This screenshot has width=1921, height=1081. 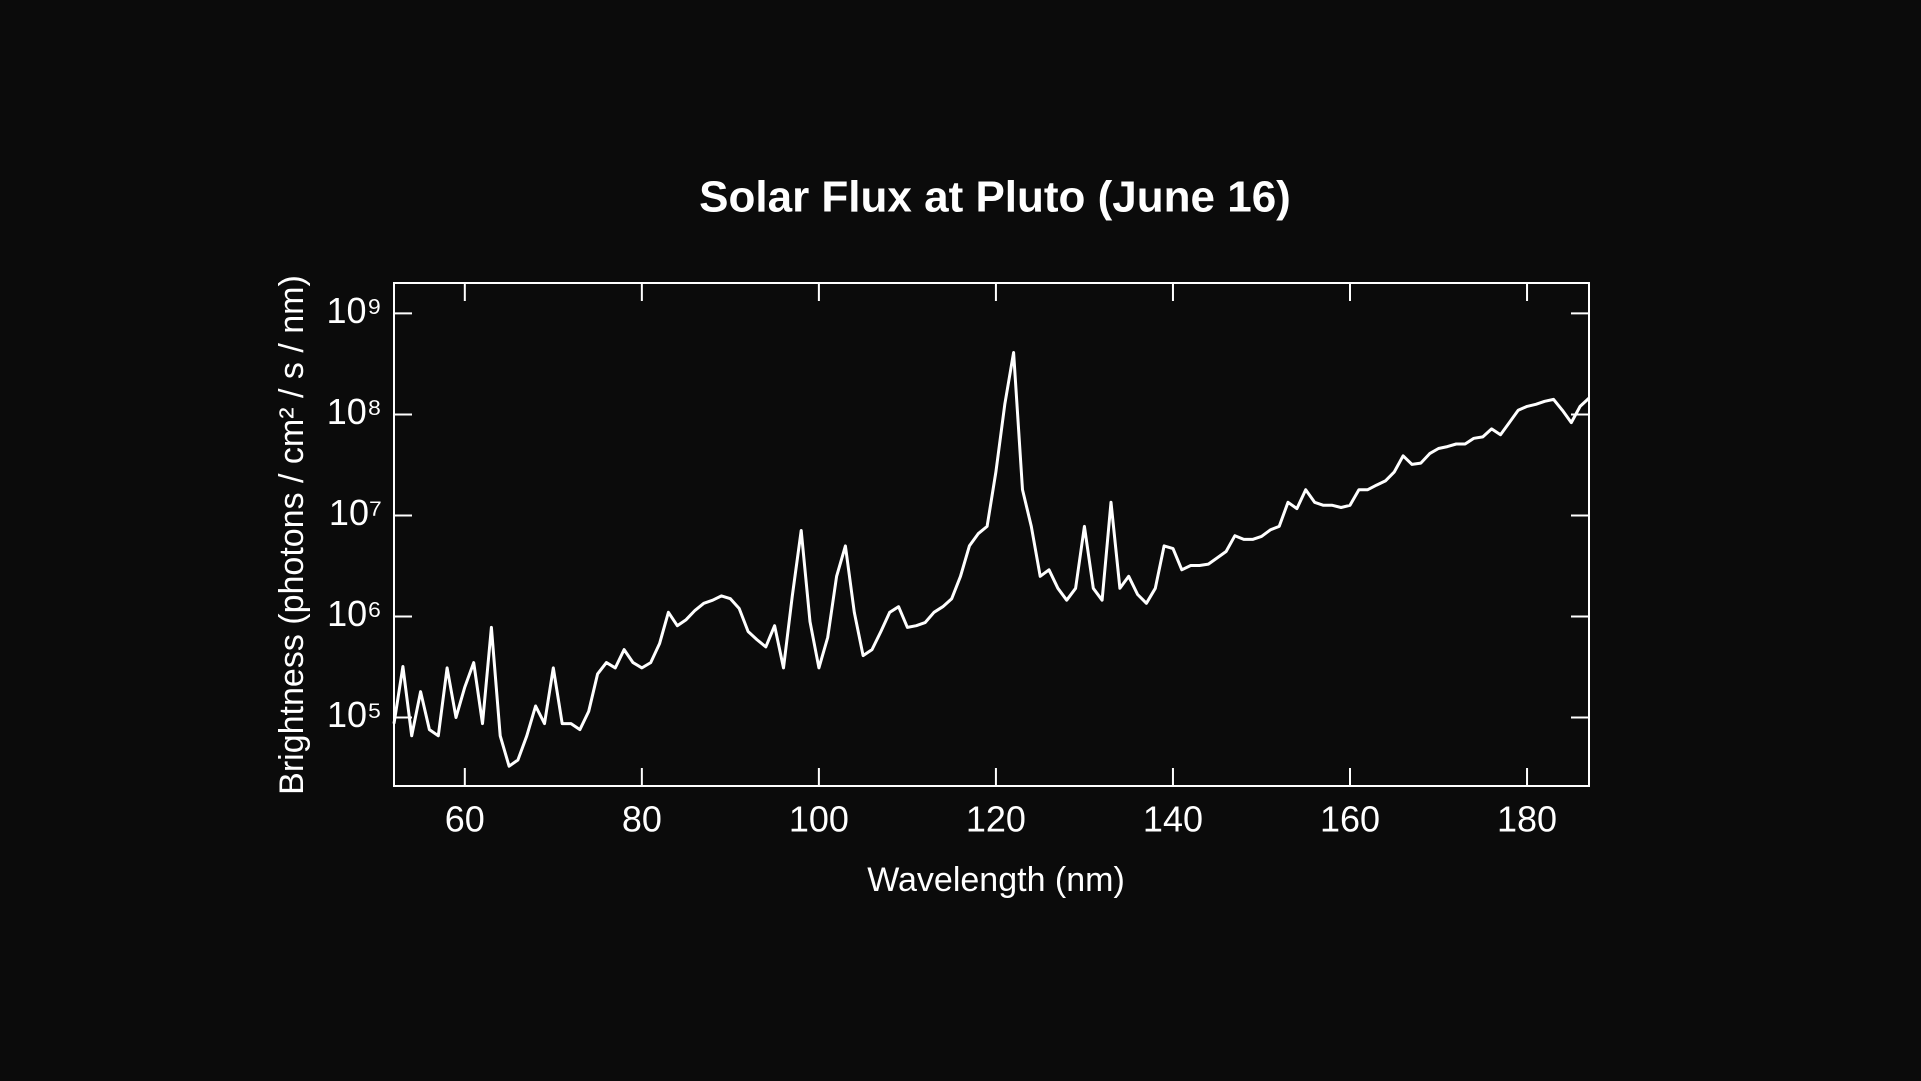 I want to click on x-tick-label: 180, so click(x=1527, y=819).